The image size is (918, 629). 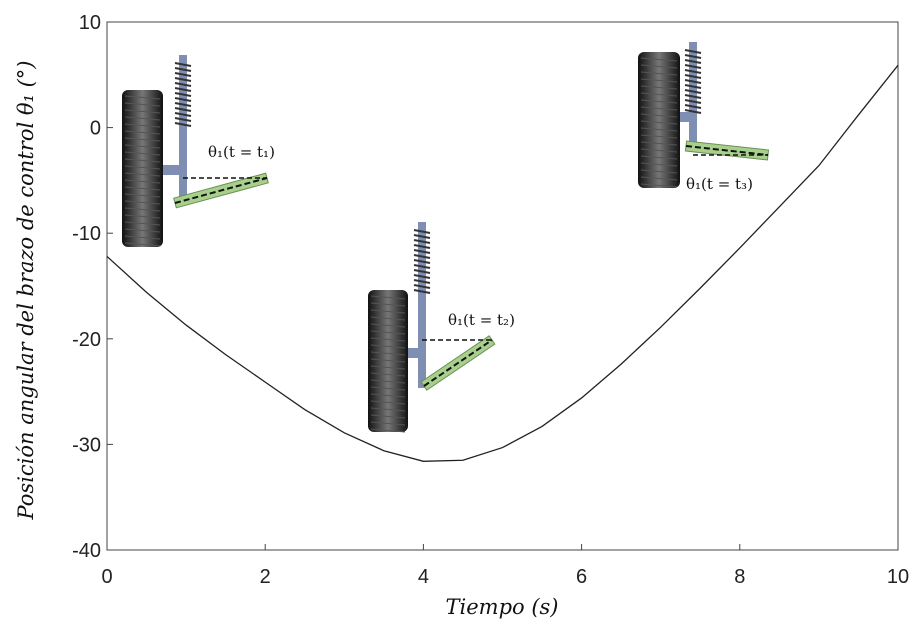 What do you see at coordinates (86, 234) in the screenshot?
I see `y-tick-label: -10` at bounding box center [86, 234].